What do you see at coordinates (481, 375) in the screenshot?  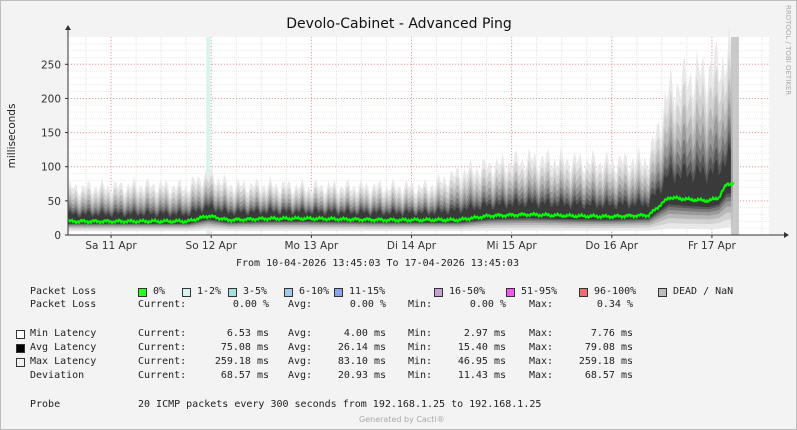 I see `stats-value: 11.43 ms` at bounding box center [481, 375].